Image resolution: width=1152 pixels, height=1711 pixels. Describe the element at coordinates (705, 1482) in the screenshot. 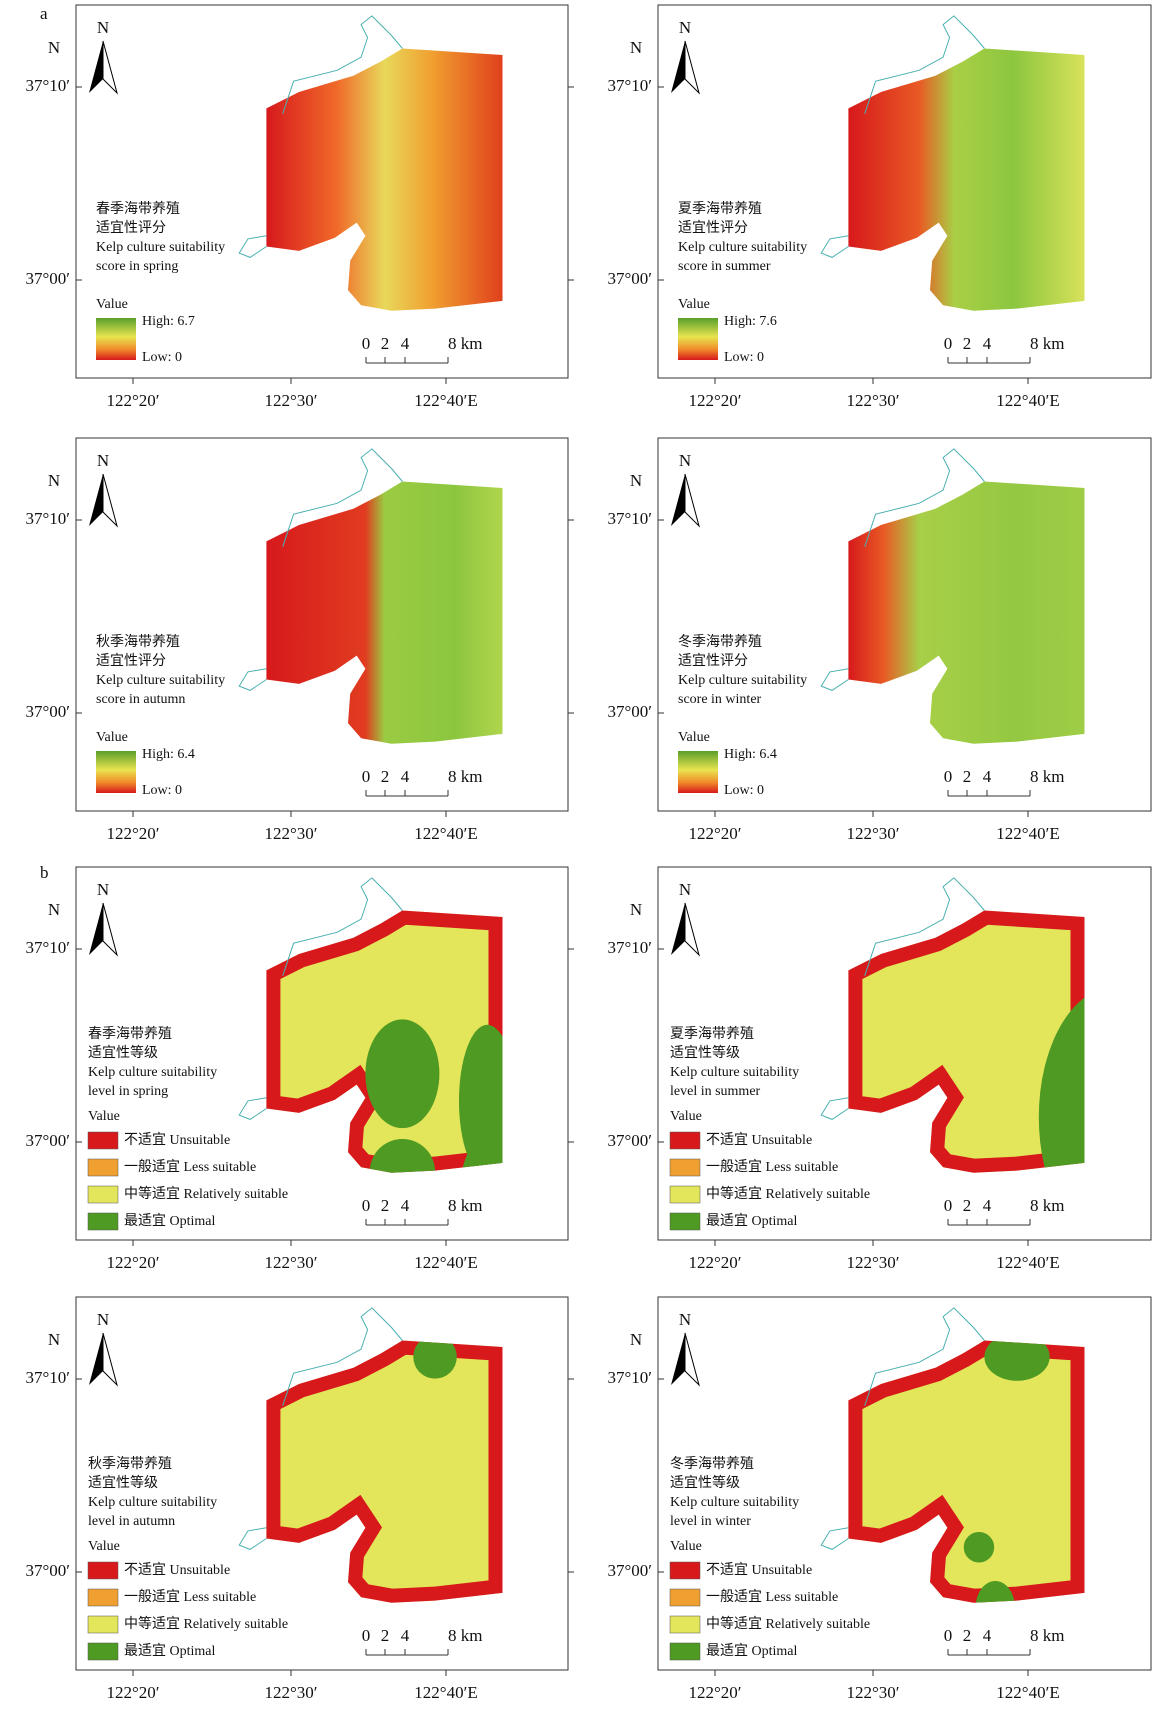

I see `legend-title: 适宜性等级` at that location.